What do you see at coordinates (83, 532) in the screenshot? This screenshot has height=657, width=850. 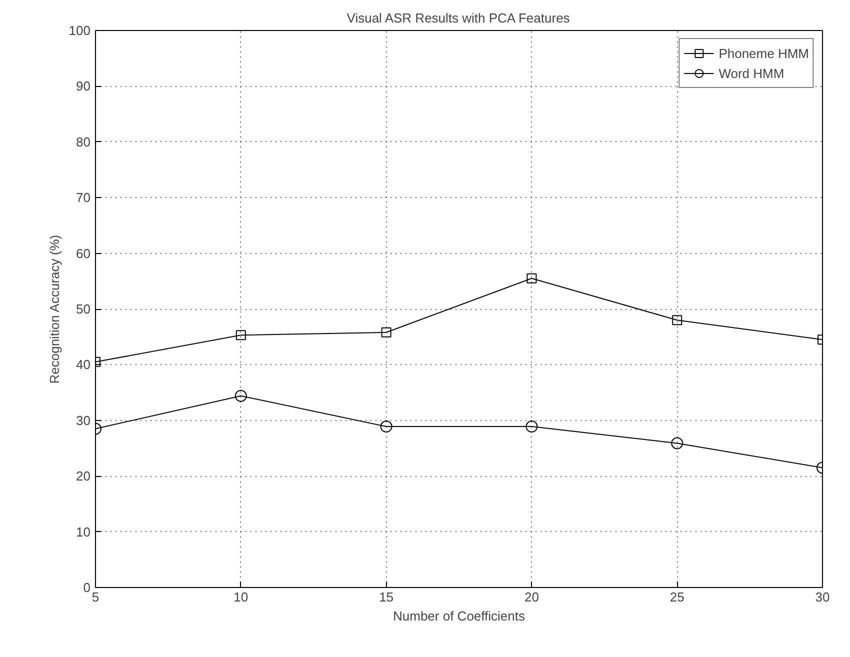 I see `y-tick-label: 10` at bounding box center [83, 532].